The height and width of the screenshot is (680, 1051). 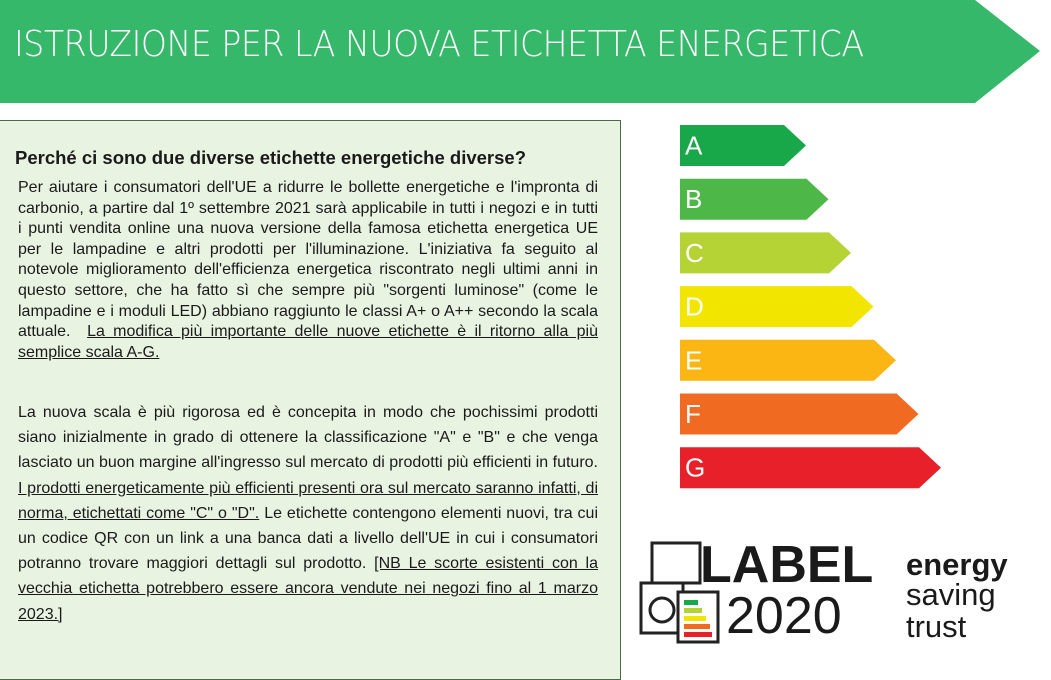 I want to click on logo-est: saving, so click(x=951, y=594).